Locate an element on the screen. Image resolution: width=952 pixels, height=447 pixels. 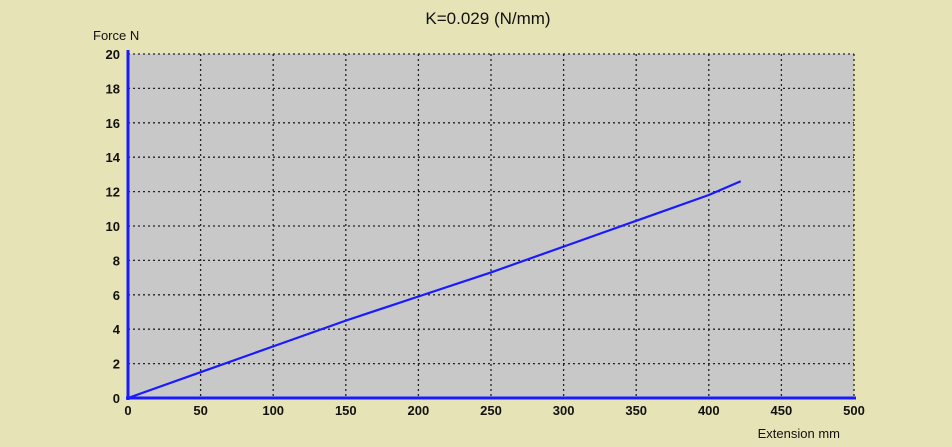
y-tick-label: 20 is located at coordinates (113, 54).